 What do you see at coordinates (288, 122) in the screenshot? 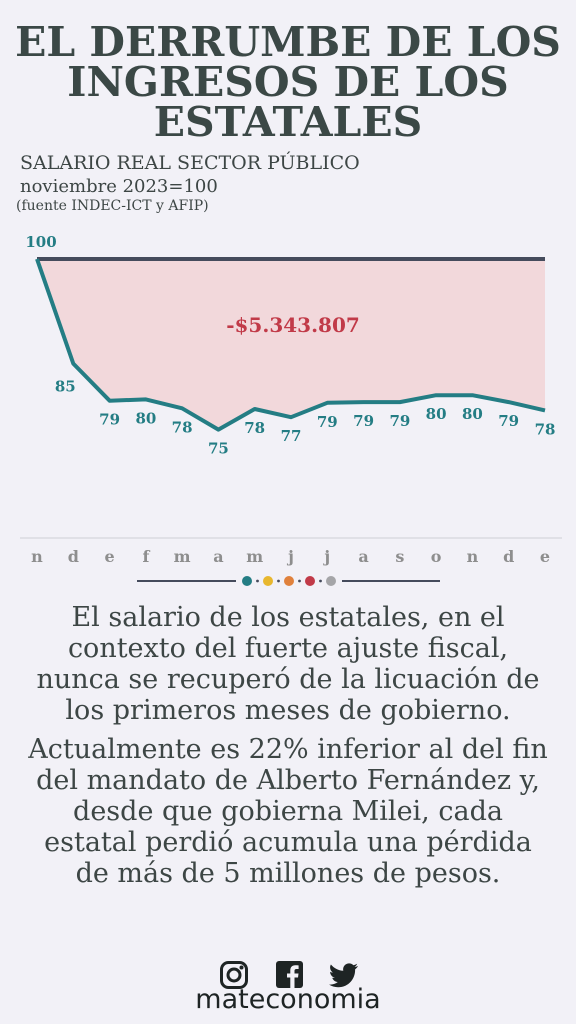
I see `title-line-3: ESTATALES` at bounding box center [288, 122].